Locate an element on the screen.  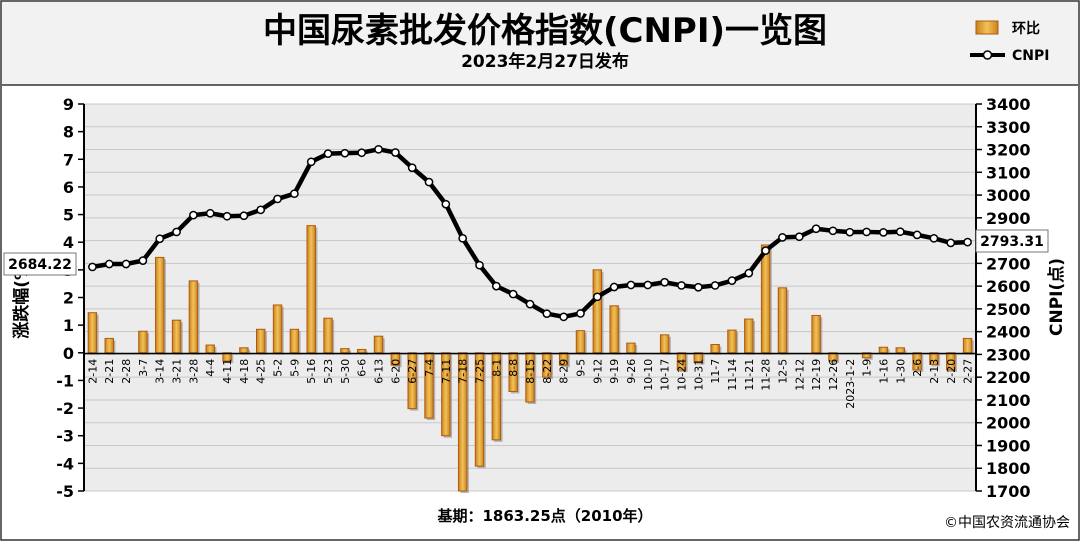
x-tick-label: 8-22 is located at coordinates (547, 371).